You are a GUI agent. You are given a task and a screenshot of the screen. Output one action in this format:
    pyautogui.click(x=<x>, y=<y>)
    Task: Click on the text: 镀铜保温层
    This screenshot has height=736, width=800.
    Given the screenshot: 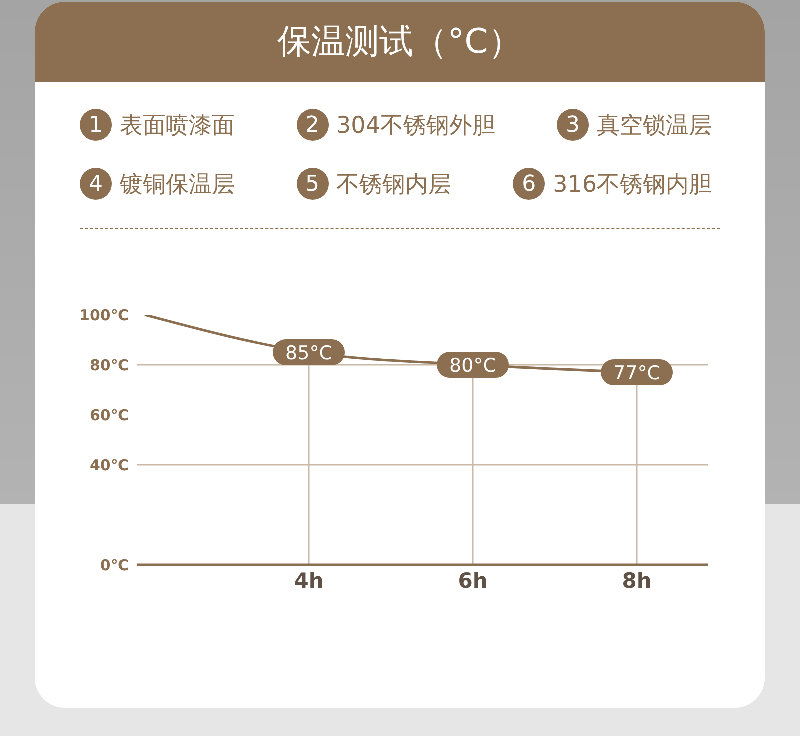 What is the action you would take?
    pyautogui.click(x=177, y=185)
    